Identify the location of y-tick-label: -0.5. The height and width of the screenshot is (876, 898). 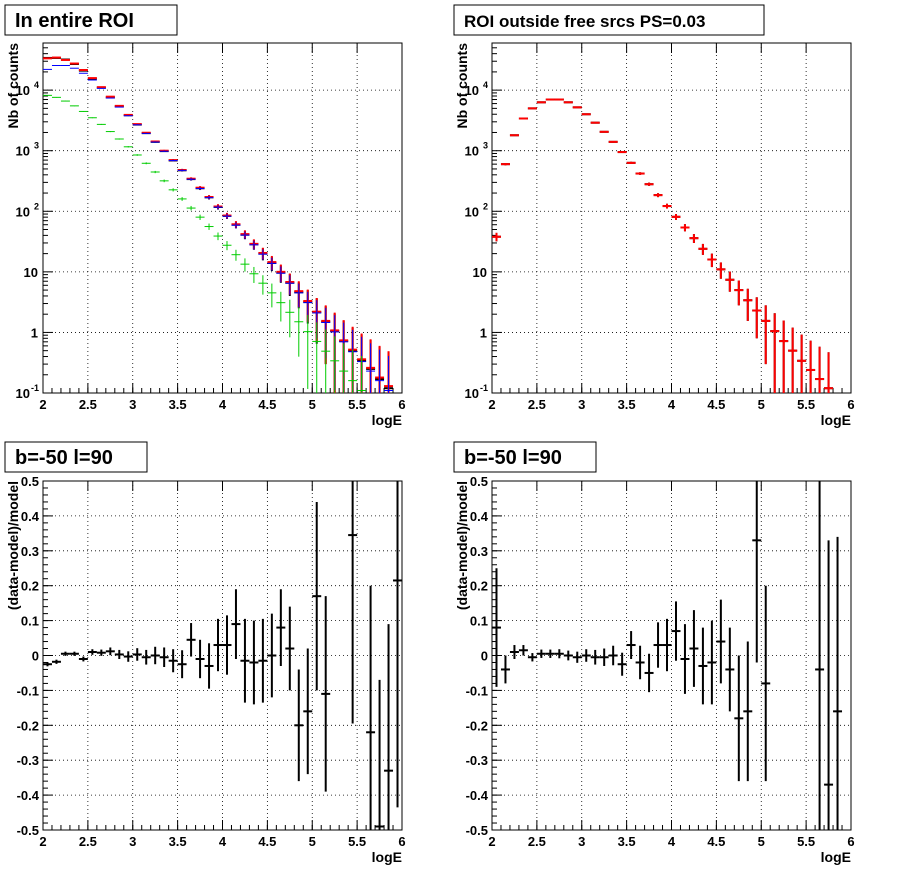
(477, 830).